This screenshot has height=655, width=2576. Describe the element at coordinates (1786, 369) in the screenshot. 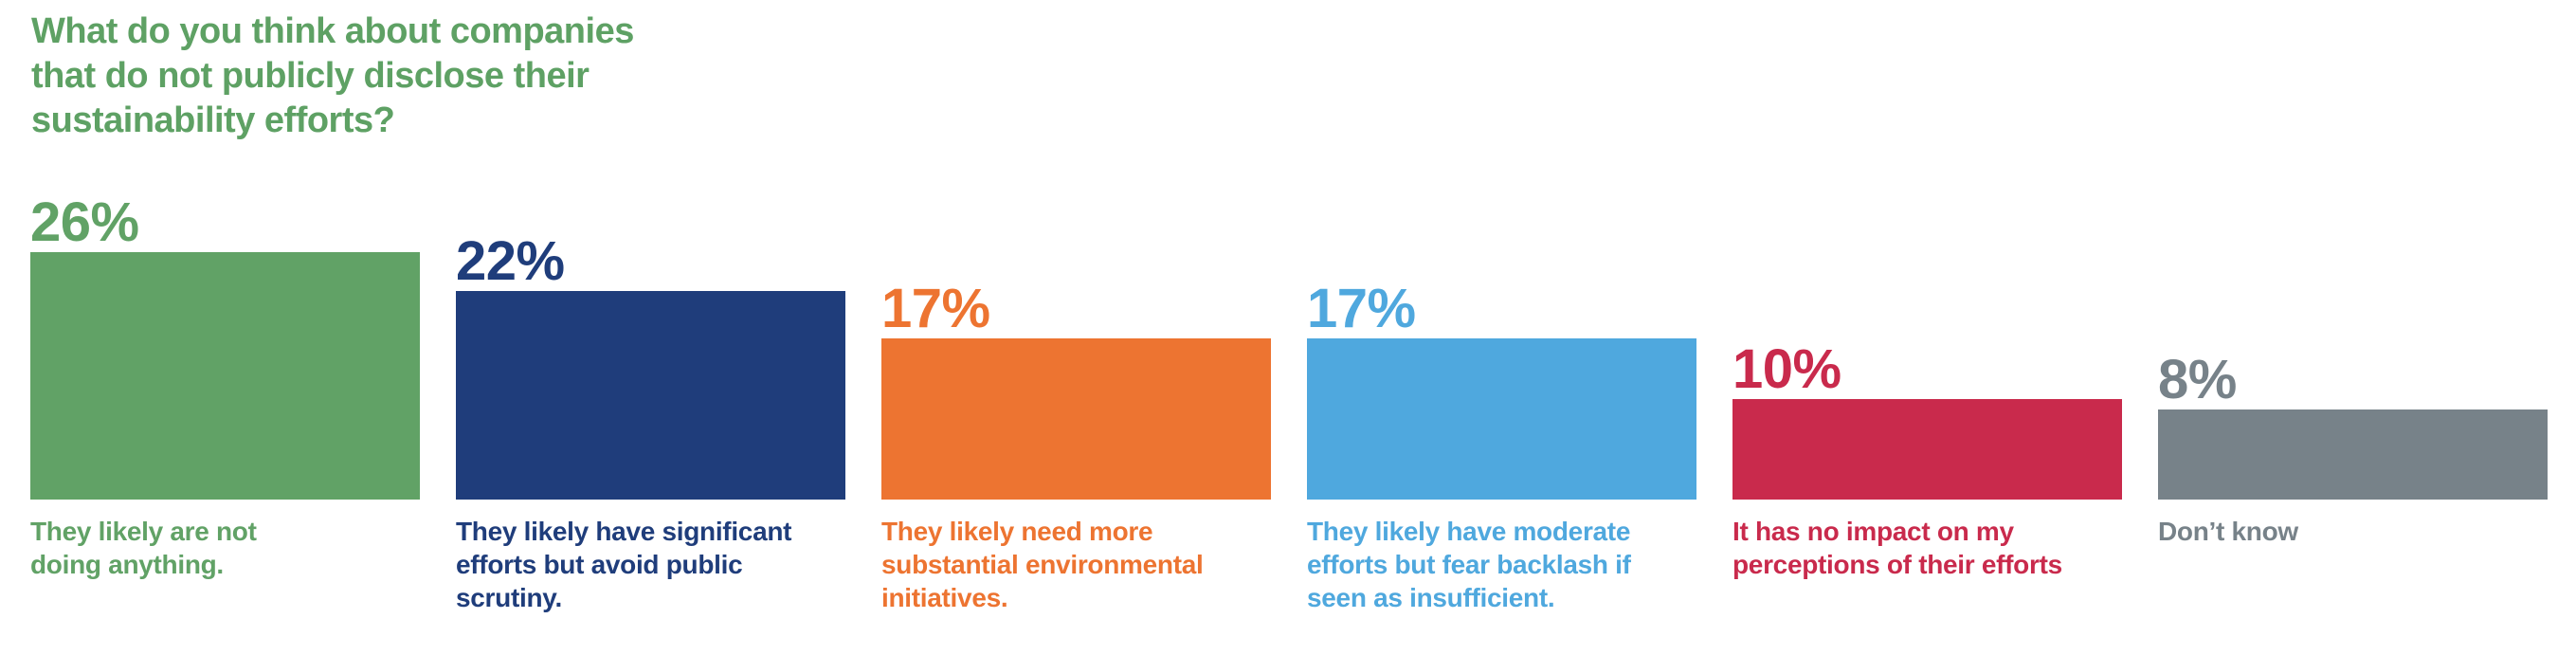

I see `bar-value-label: 10%` at that location.